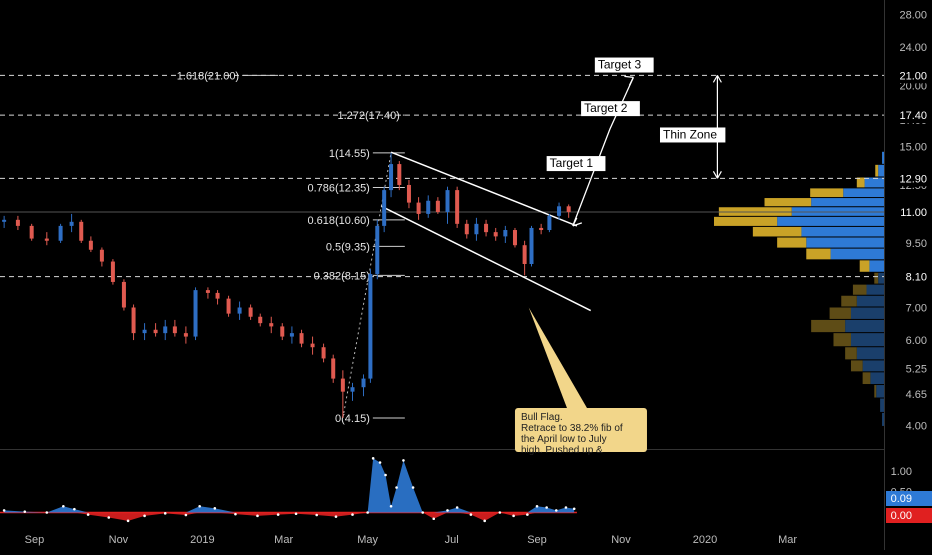 The width and height of the screenshot is (932, 555). What do you see at coordinates (621, 540) in the screenshot?
I see `time-tick-label: Nov` at bounding box center [621, 540].